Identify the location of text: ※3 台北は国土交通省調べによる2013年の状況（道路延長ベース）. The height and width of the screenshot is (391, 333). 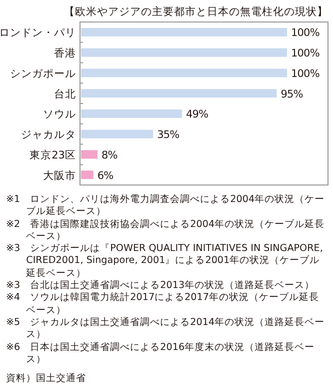
(161, 286).